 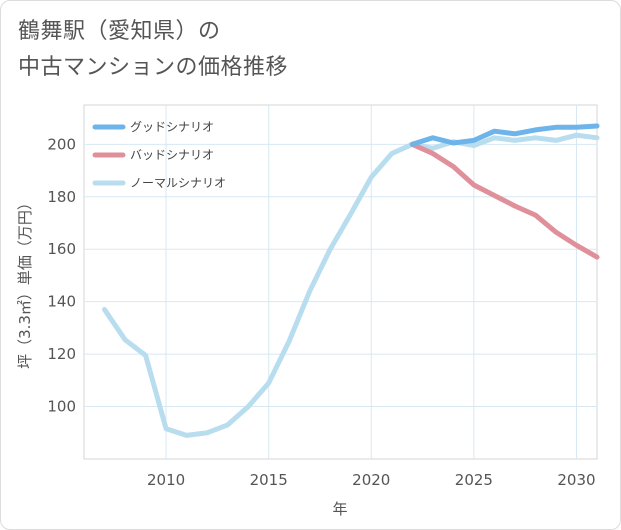 I want to click on y-tick-100: 100, so click(x=61, y=407).